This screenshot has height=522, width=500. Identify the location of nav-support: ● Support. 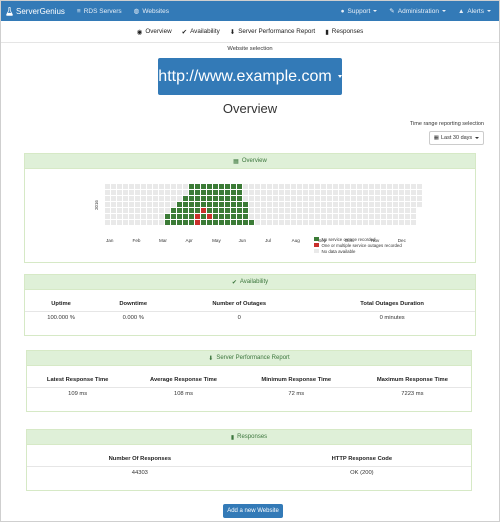
(359, 11).